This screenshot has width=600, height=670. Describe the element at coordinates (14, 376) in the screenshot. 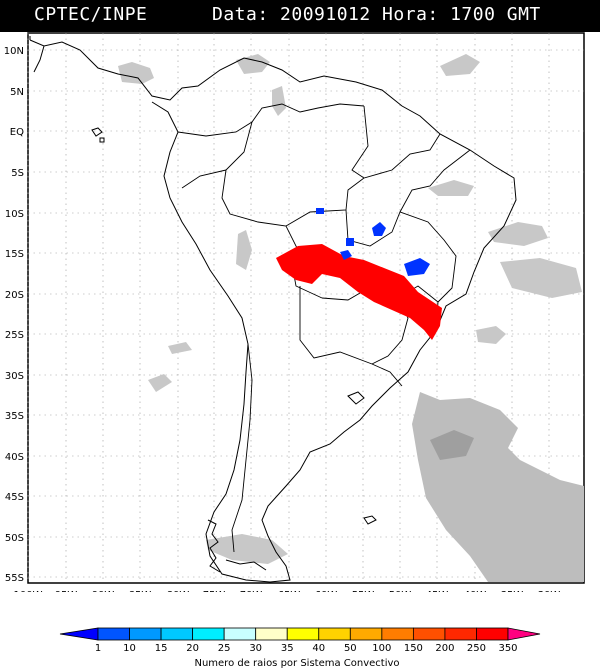

I see `latitude-label: 30S` at that location.